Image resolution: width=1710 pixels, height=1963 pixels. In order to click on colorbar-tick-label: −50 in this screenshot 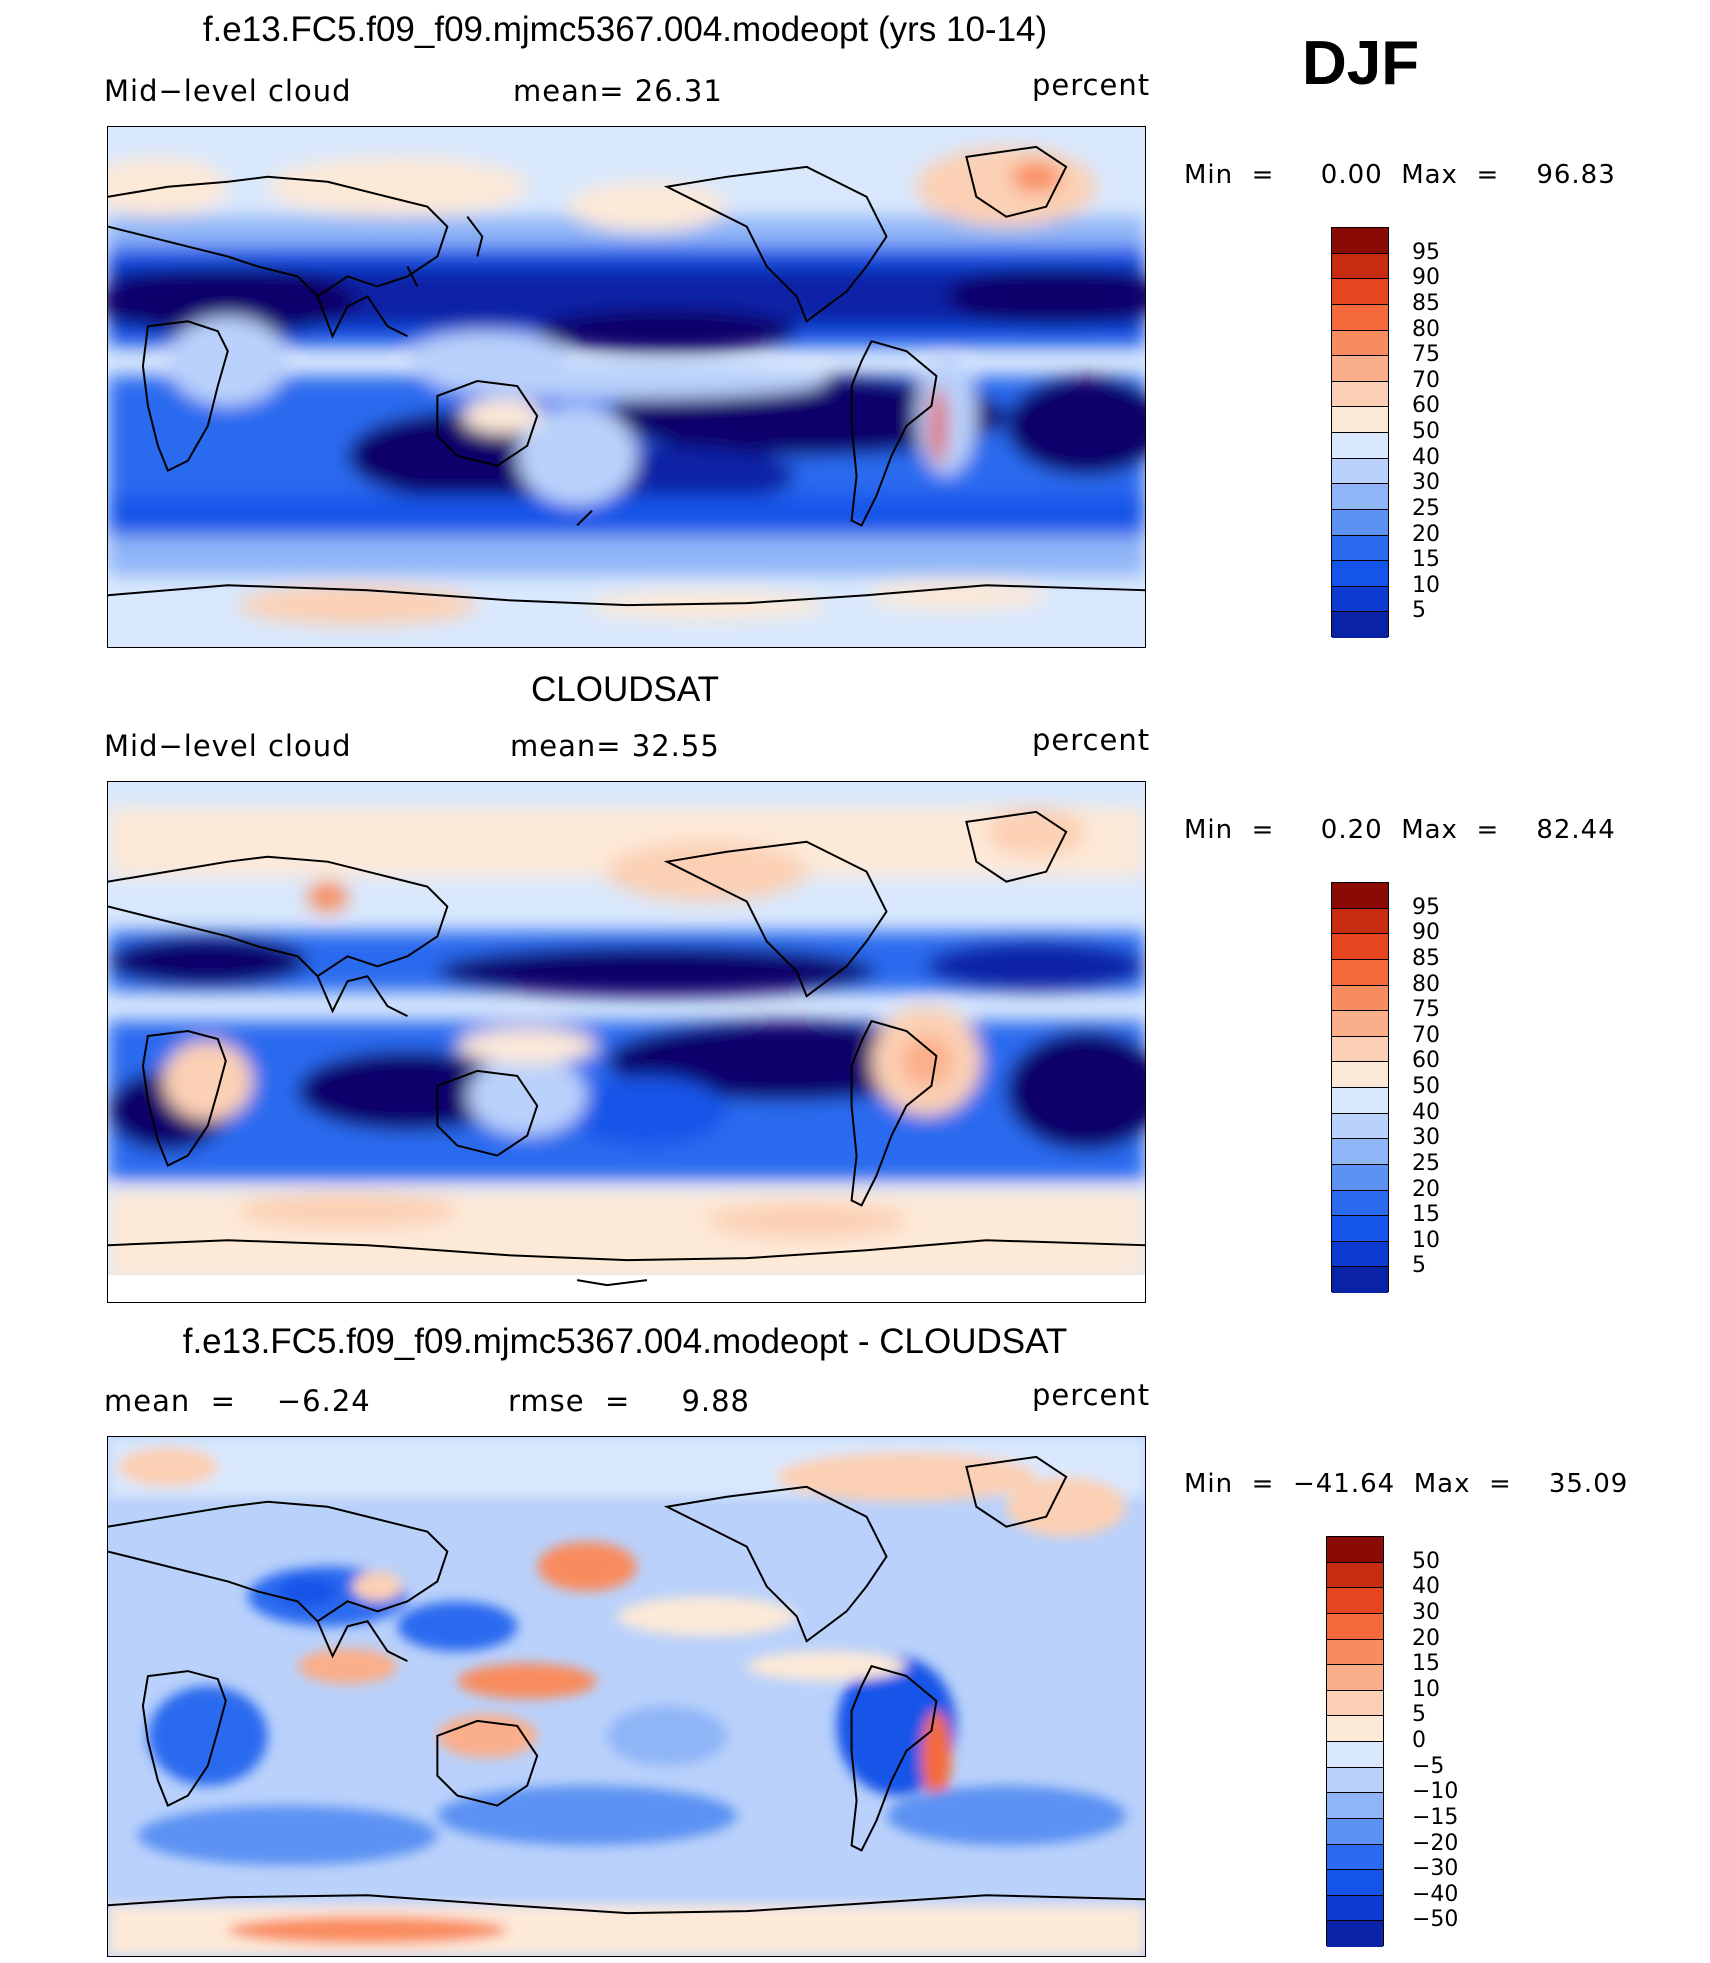, I will do `click(1435, 1920)`.